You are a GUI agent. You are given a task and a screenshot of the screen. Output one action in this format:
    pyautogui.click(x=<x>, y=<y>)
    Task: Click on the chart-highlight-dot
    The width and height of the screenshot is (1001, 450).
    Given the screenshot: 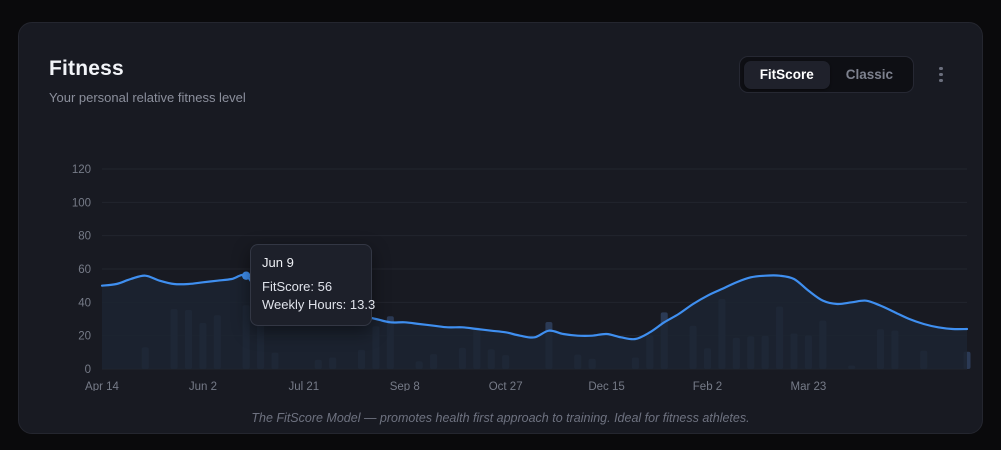 What is the action you would take?
    pyautogui.click(x=246, y=275)
    